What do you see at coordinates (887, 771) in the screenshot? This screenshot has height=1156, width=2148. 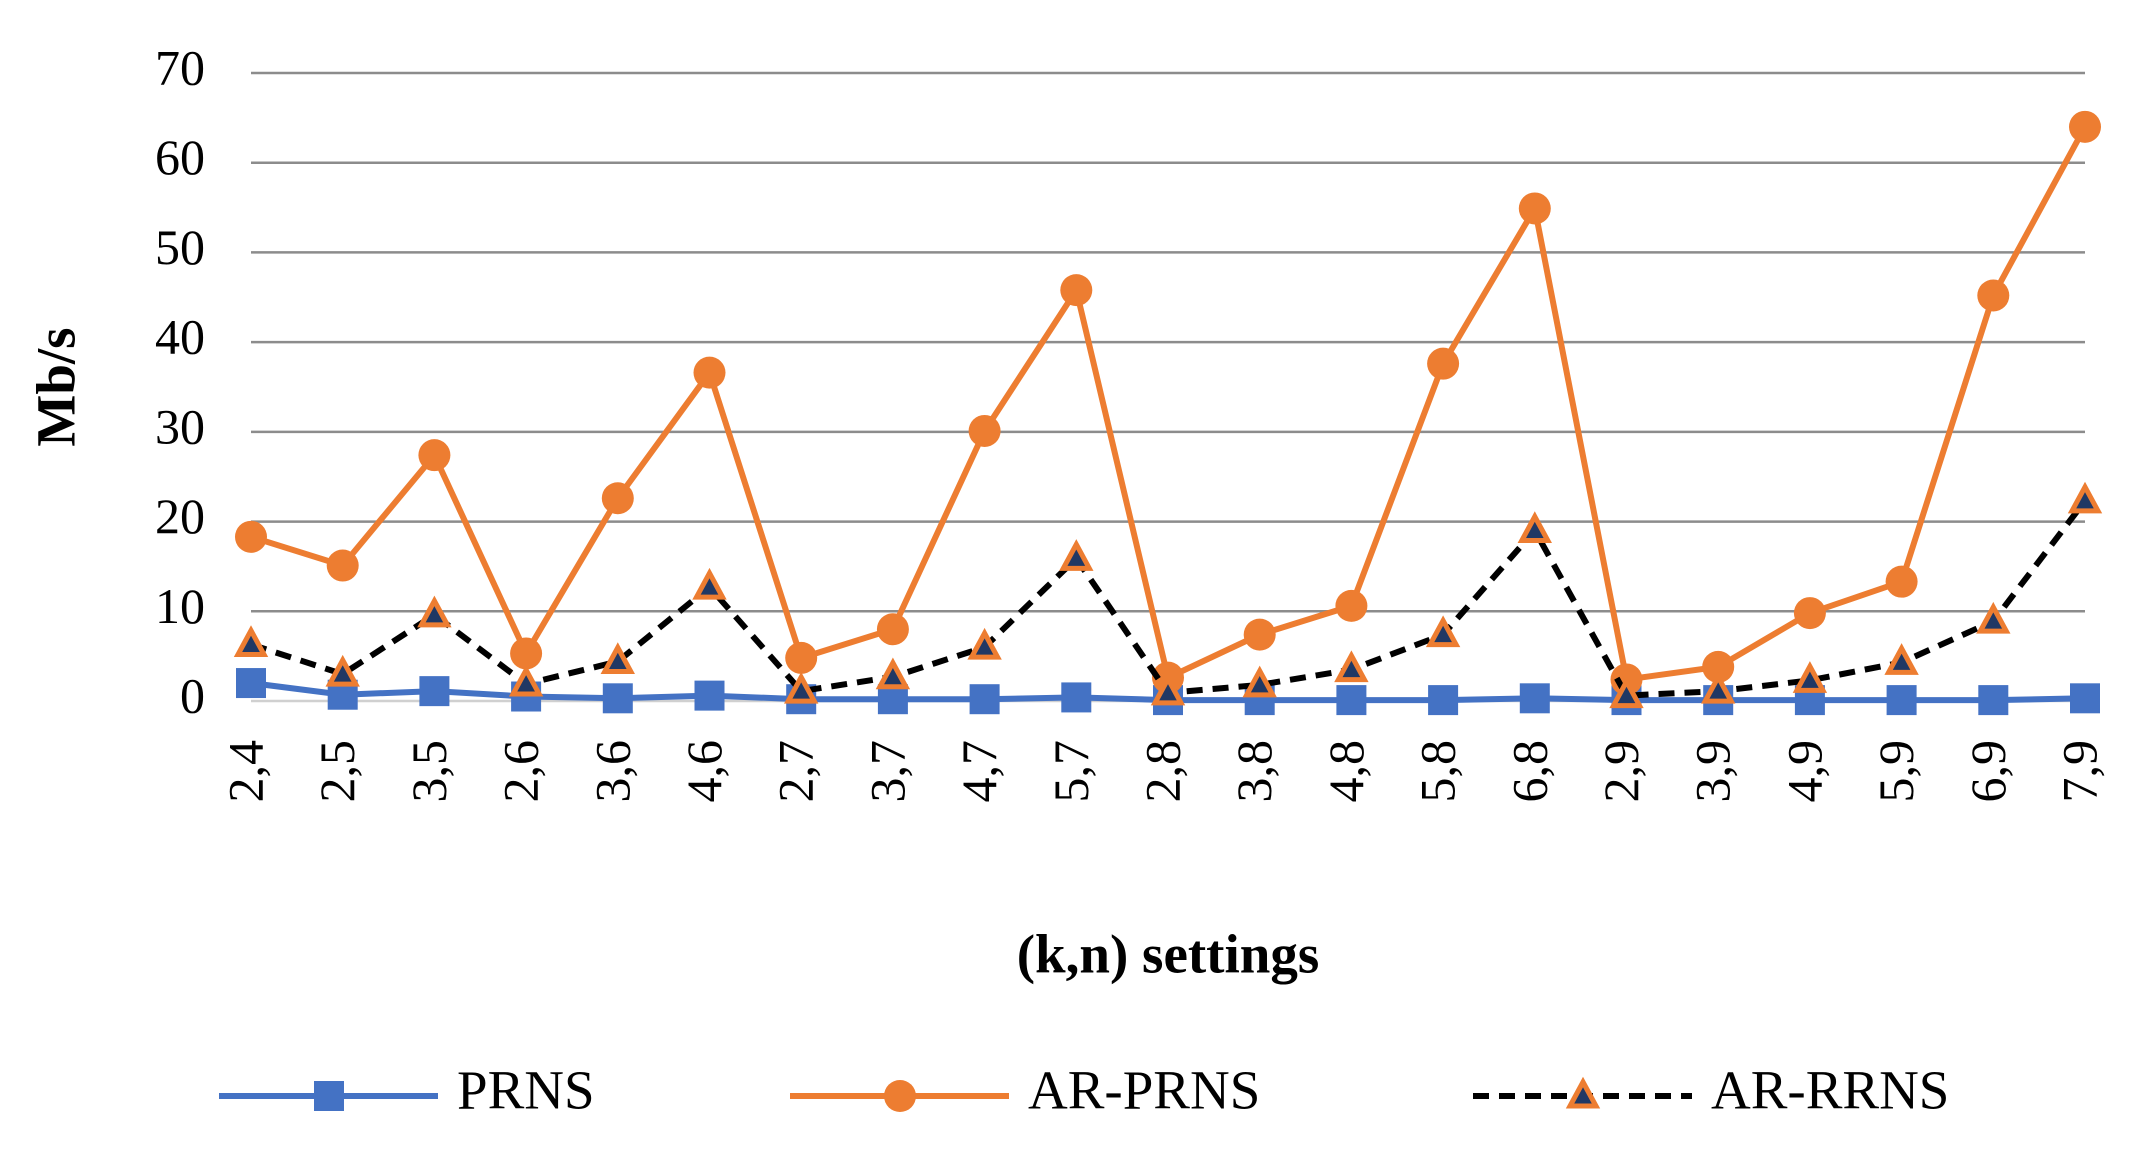 I see `x-tick-label: 3,7` at bounding box center [887, 771].